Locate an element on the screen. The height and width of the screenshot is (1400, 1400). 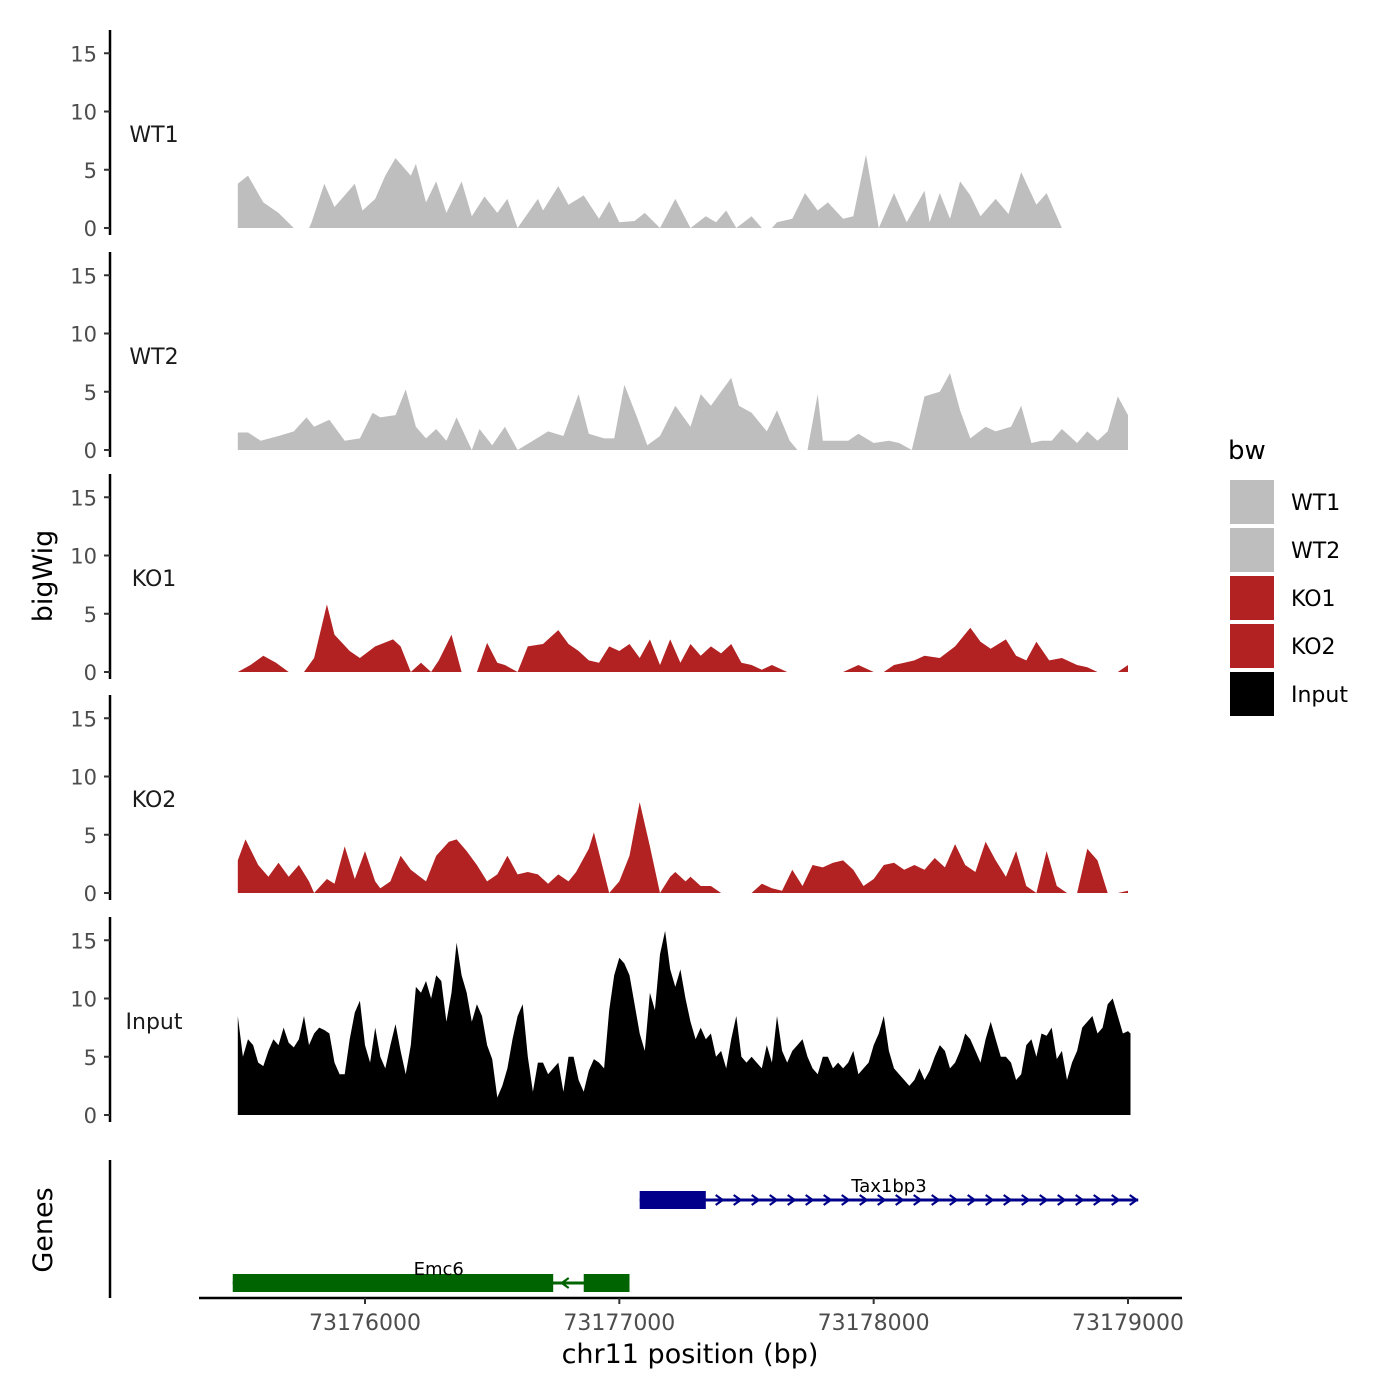
legend-label-input: Input is located at coordinates (1319, 695).